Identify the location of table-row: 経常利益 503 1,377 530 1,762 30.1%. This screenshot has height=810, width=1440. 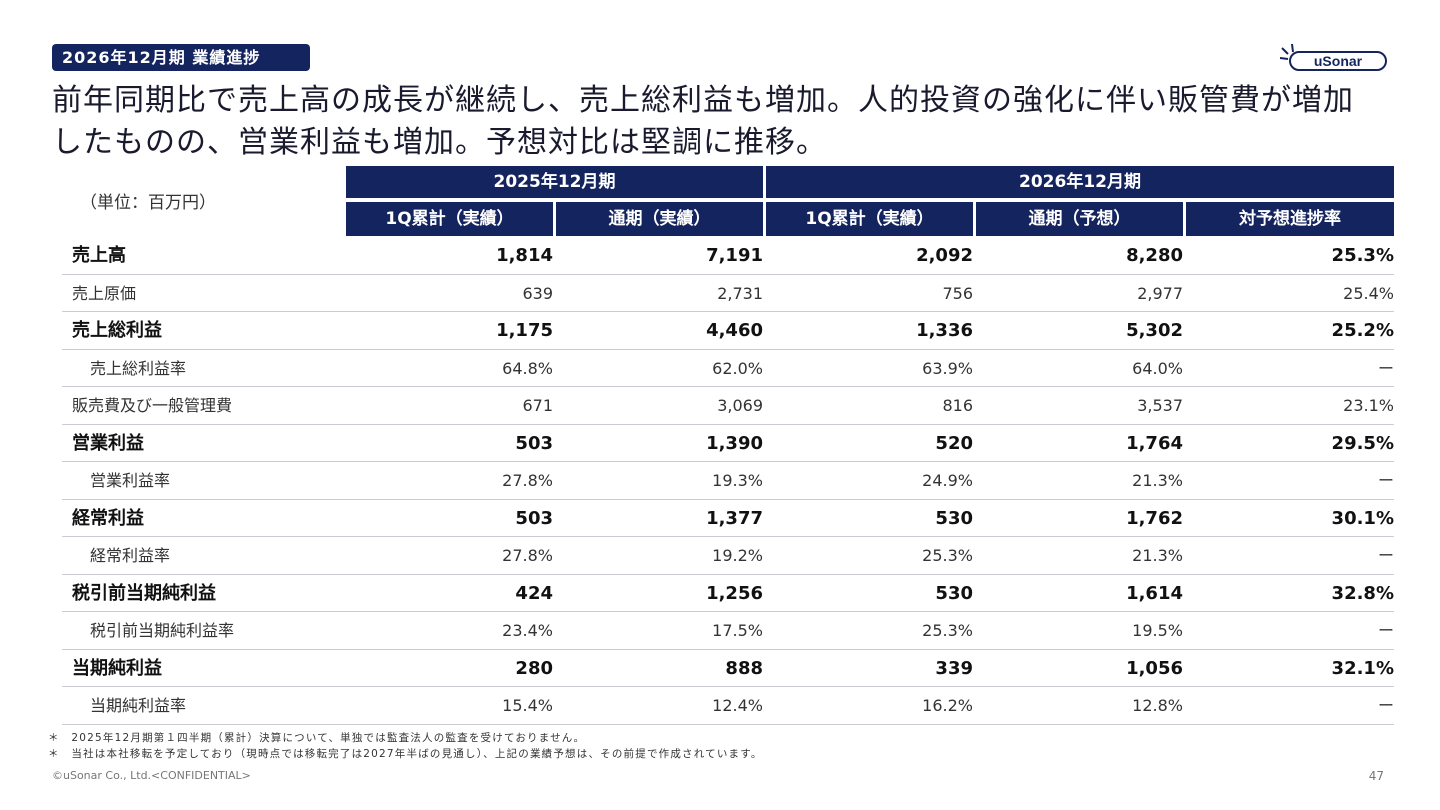
(728, 518).